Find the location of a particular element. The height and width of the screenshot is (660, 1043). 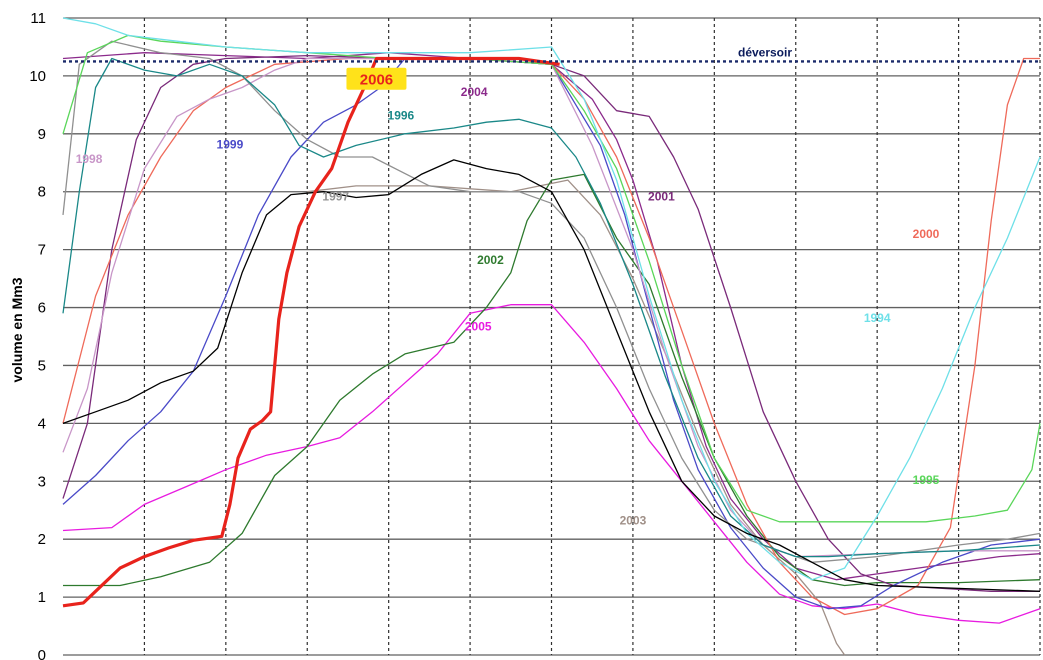

series-label-1998: 1998 is located at coordinates (89, 159).